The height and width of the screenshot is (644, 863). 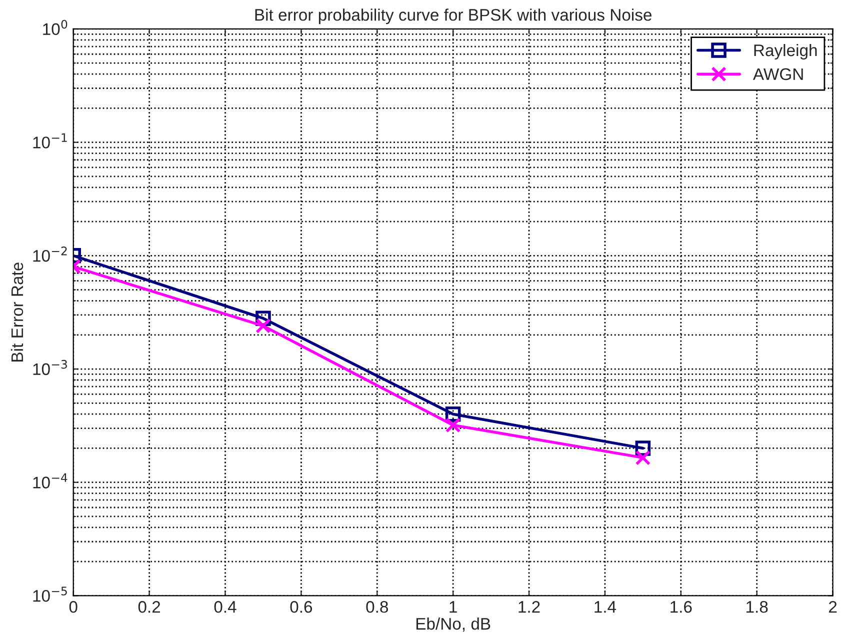 I want to click on x-tick-label: 1.4, so click(x=605, y=607).